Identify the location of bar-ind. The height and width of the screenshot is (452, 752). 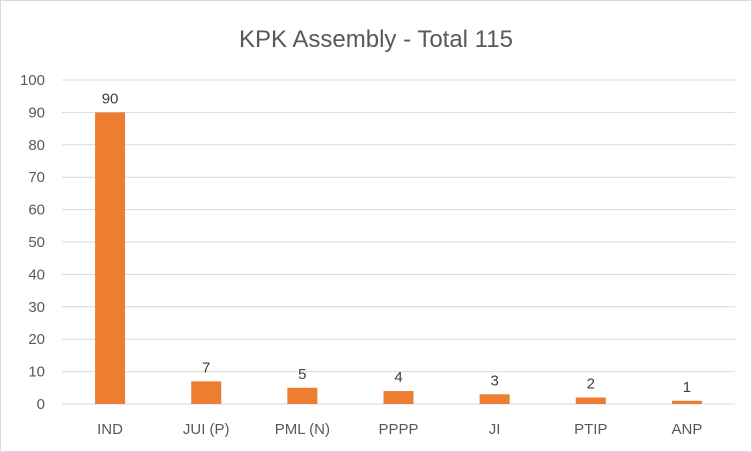
(110, 258).